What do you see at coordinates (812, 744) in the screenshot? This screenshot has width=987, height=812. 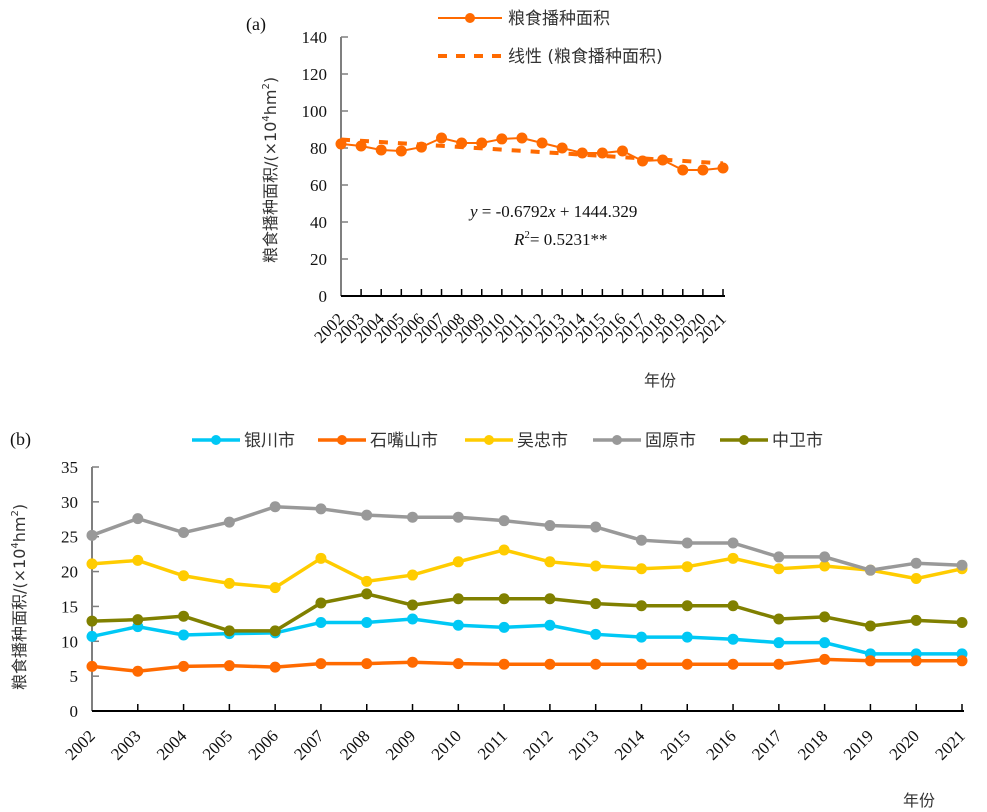 I see `x-tick-label: 2018` at bounding box center [812, 744].